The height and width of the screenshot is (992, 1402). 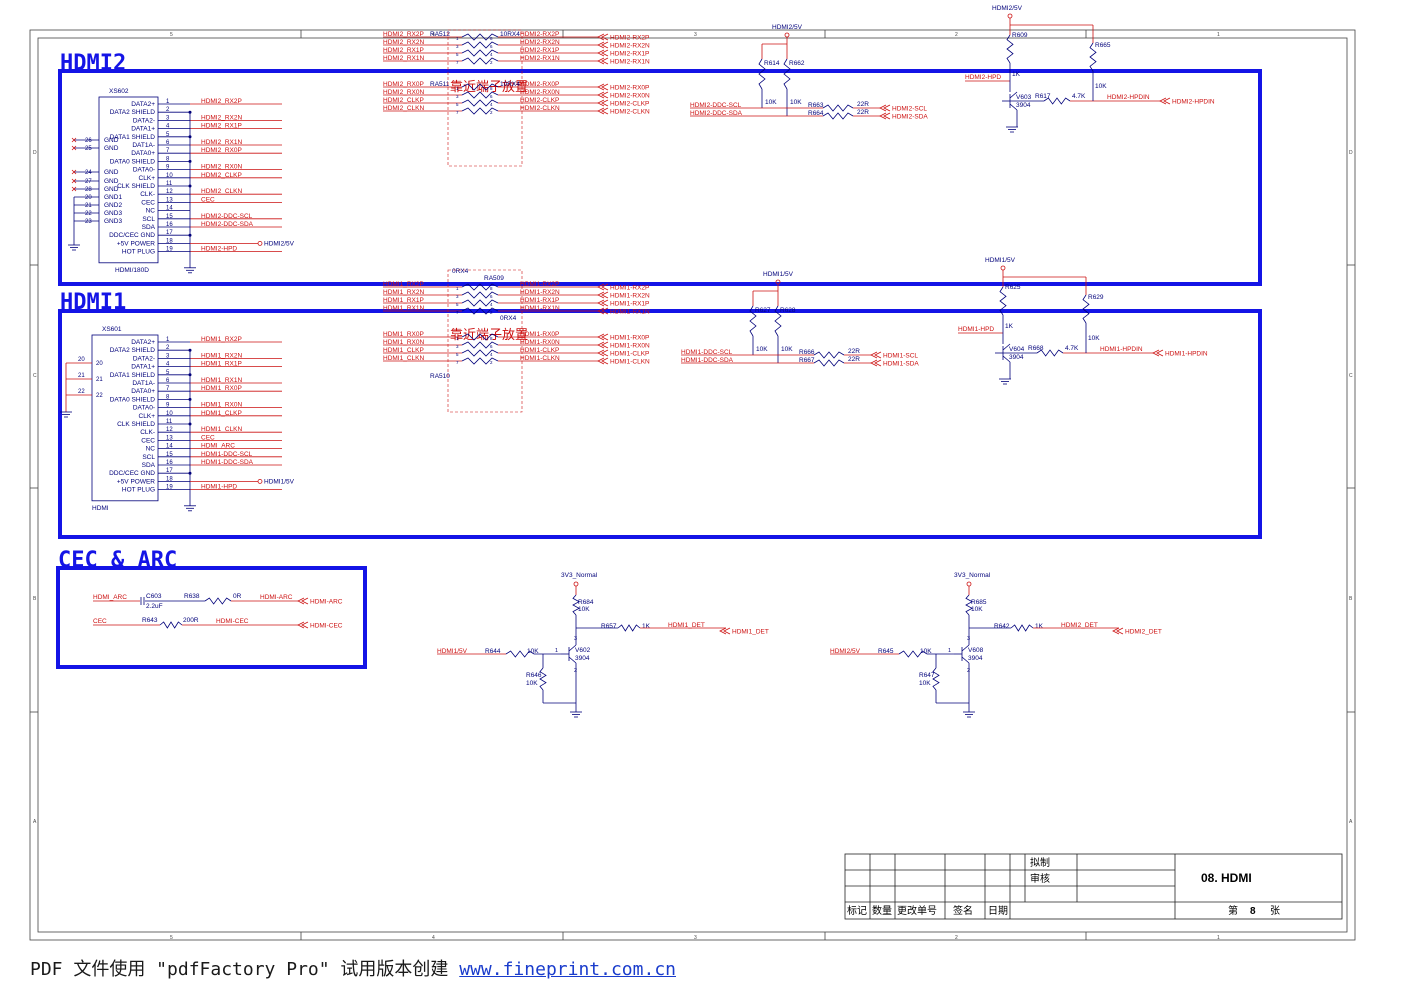 What do you see at coordinates (457, 296) in the screenshot?
I see `pin-number: 3` at bounding box center [457, 296].